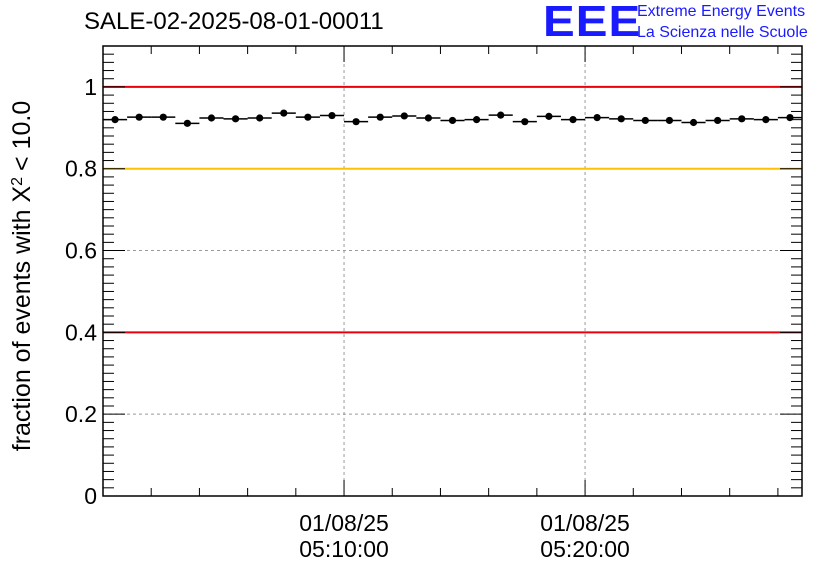 Image resolution: width=836 pixels, height=572 pixels. Describe the element at coordinates (81, 332) in the screenshot. I see `y-tick-label: 0.4` at that location.